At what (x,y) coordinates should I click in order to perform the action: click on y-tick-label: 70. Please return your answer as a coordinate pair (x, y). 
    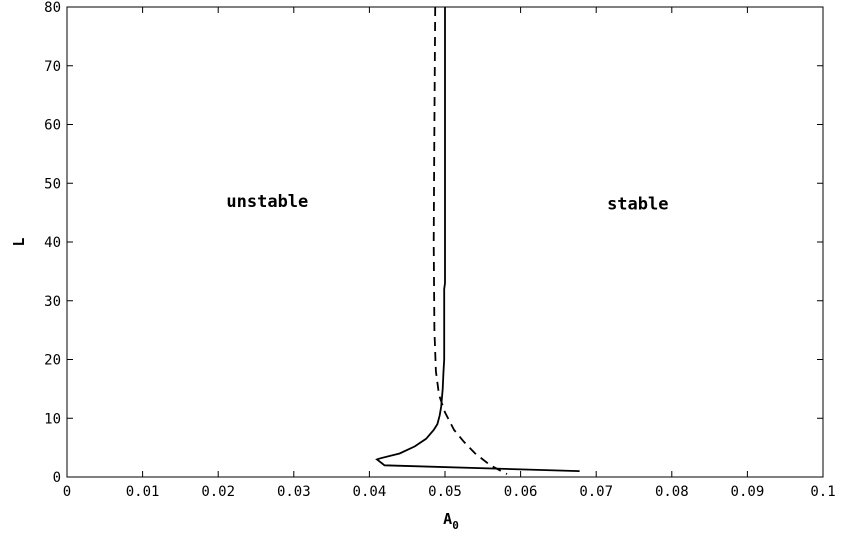
    Looking at the image, I should click on (52, 67).